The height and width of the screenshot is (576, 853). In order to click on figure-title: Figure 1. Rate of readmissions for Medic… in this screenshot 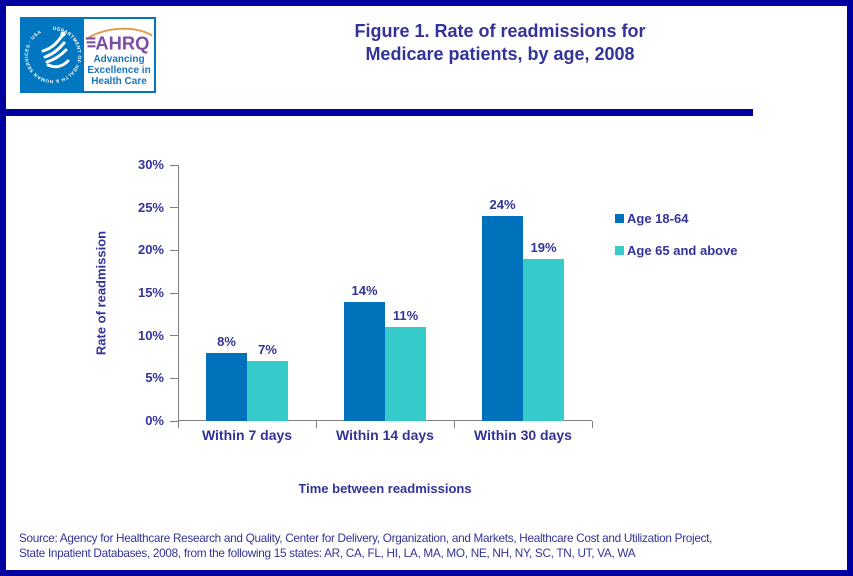, I will do `click(500, 43)`.